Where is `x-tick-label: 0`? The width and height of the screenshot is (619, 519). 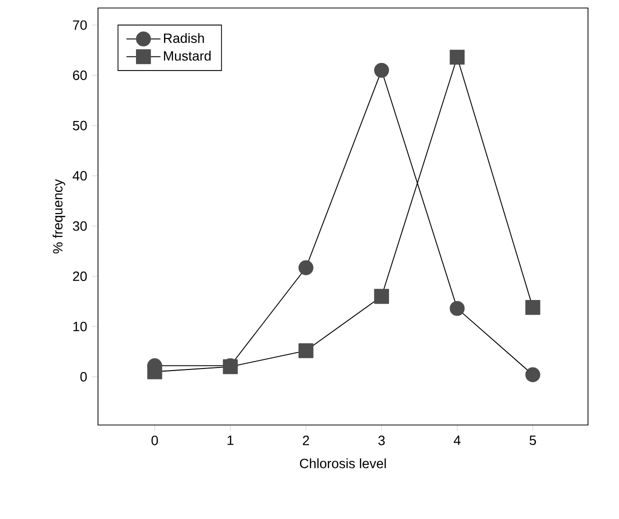
x-tick-label: 0 is located at coordinates (155, 441).